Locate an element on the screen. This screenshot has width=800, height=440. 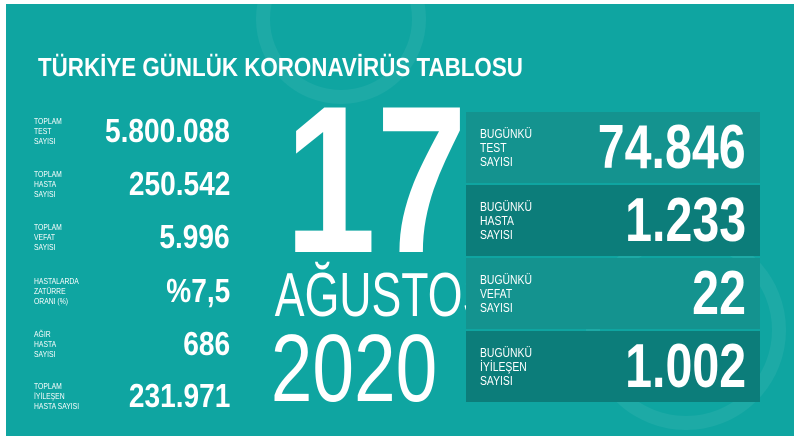
today-recovered-box: BUGÜNKÜ İYİLEŞEN SAYISI 1.002 is located at coordinates (613, 366).